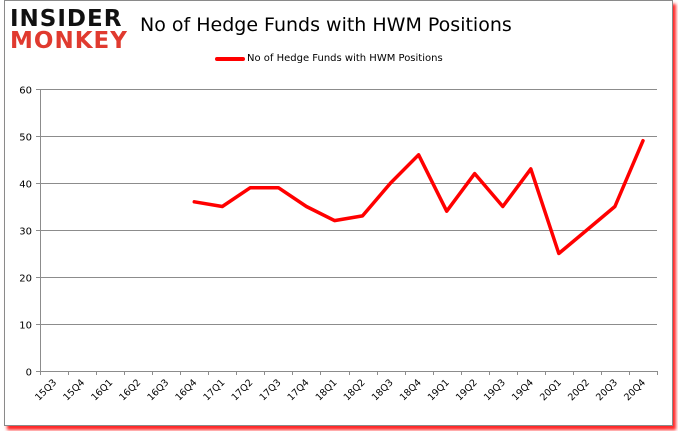  I want to click on legend-line-swatch, so click(230, 58).